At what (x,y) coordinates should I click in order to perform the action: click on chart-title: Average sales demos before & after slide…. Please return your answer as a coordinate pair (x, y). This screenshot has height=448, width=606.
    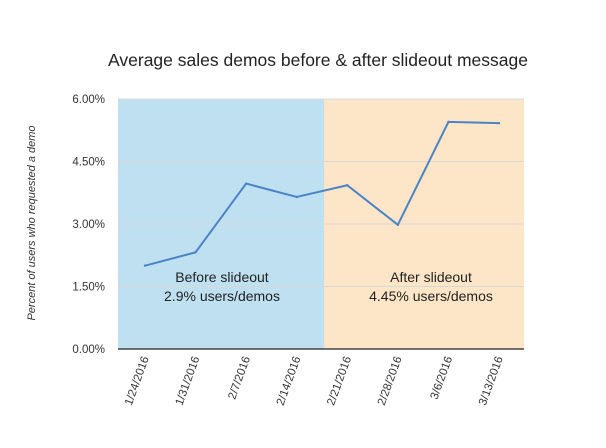
    Looking at the image, I should click on (318, 60).